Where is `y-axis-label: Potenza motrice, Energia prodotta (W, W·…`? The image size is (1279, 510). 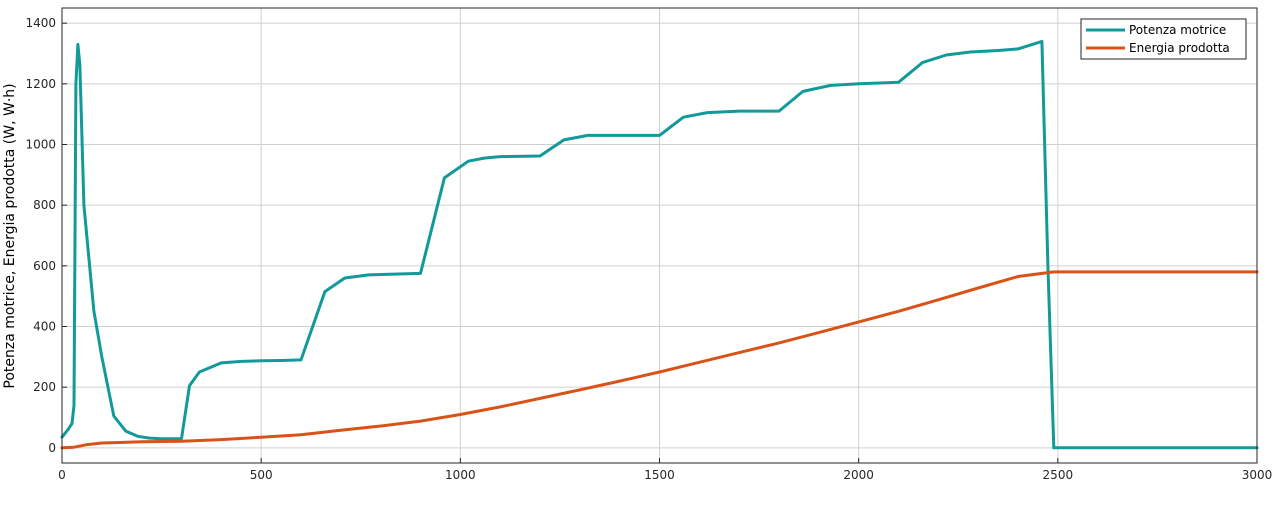 y-axis-label: Potenza motrice, Energia prodotta (W, W·… is located at coordinates (10, 235).